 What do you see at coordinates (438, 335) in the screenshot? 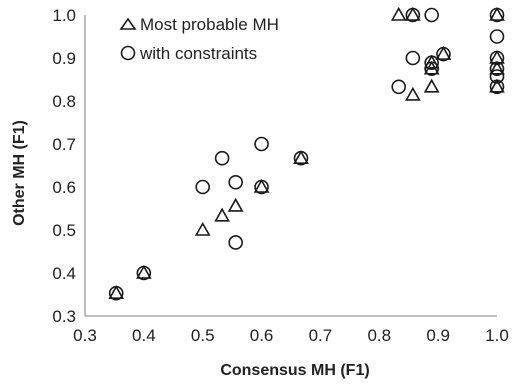
I see `x-tick-label: 0.9` at bounding box center [438, 335].